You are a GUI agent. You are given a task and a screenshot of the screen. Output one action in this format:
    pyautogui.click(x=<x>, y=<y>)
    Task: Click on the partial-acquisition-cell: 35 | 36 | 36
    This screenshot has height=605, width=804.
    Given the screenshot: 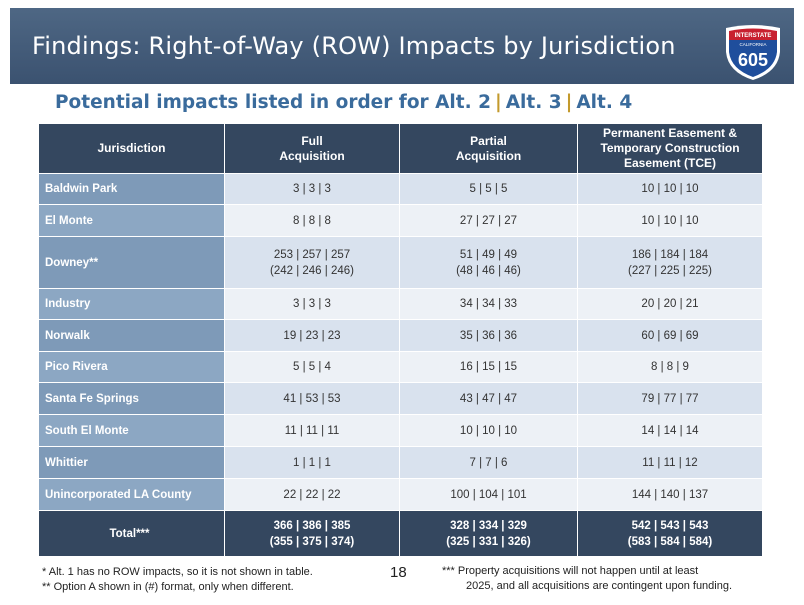 What is the action you would take?
    pyautogui.click(x=488, y=335)
    